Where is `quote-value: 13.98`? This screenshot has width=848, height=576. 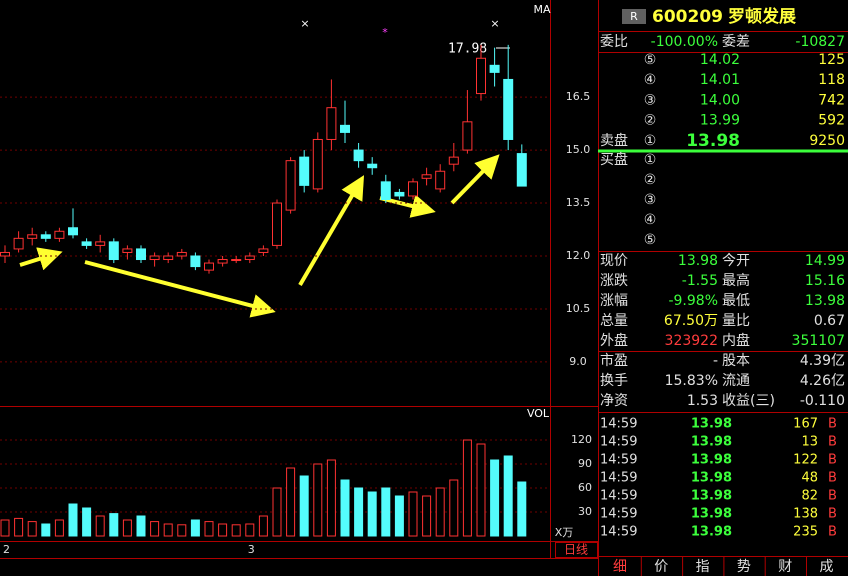
quote-value: 13.98 is located at coordinates (825, 301).